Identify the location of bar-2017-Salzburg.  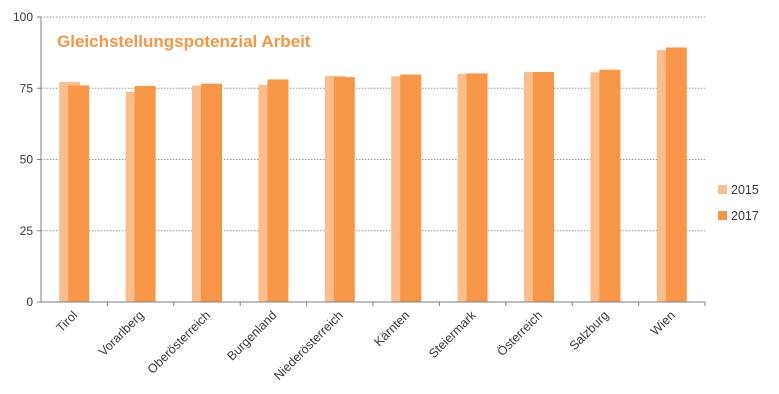
(610, 185).